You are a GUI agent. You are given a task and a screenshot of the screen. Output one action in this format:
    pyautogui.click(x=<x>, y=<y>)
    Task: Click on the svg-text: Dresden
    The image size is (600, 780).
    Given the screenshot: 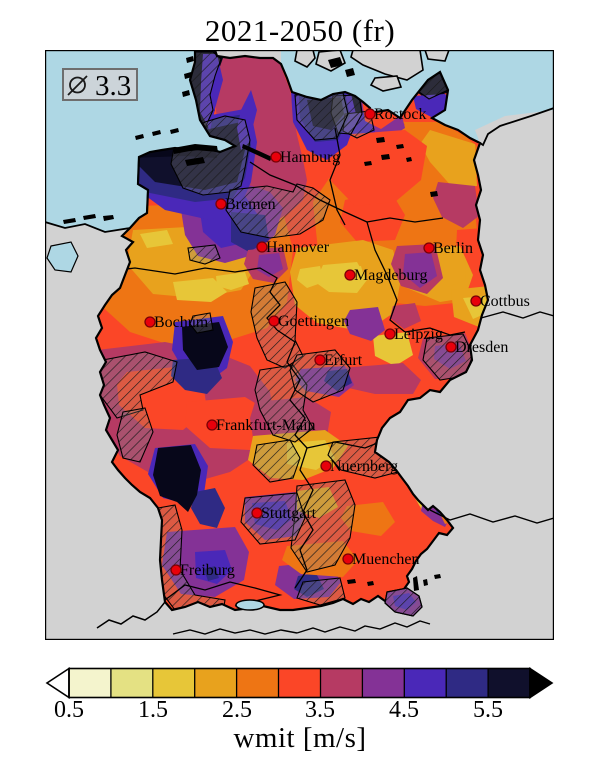 What is the action you would take?
    pyautogui.click(x=481, y=347)
    